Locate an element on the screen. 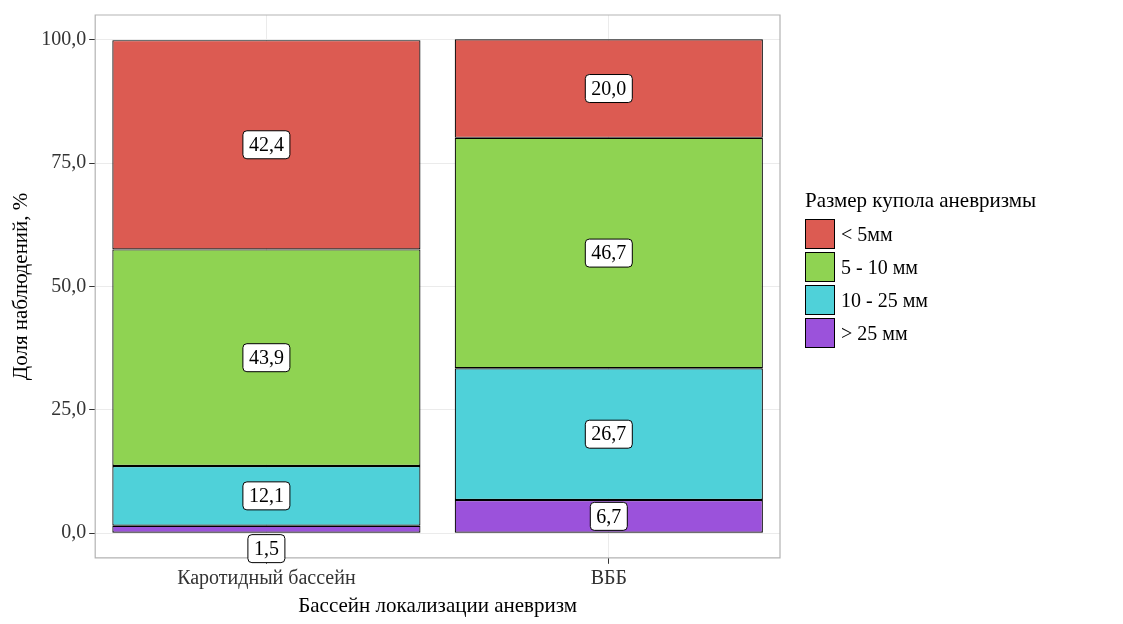 Image resolution: width=1123 pixels, height=624 pixels. legend-title: Размер купола аневризмы is located at coordinates (921, 200).